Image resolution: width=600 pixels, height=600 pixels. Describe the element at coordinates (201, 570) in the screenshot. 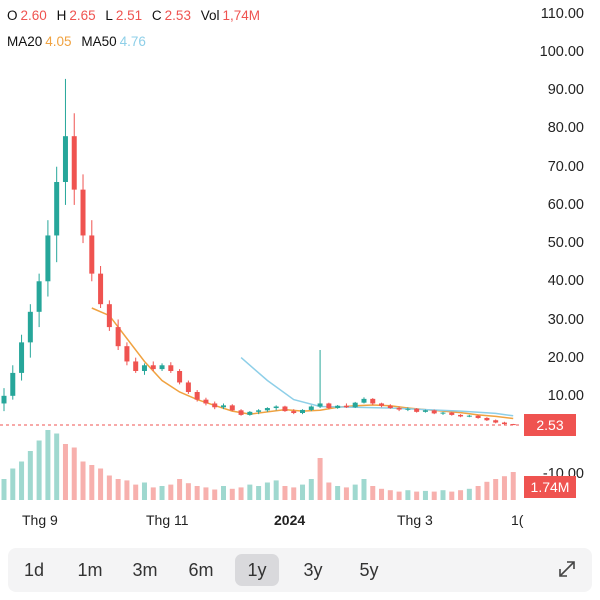

I see `range-button-6m: 6m` at that location.